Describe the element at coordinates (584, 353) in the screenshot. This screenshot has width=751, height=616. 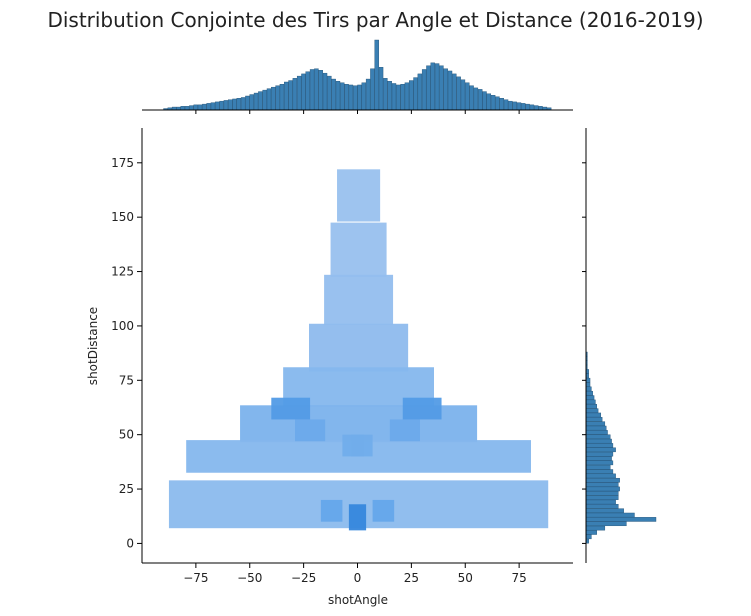
I see `right-marginal-ticks` at that location.